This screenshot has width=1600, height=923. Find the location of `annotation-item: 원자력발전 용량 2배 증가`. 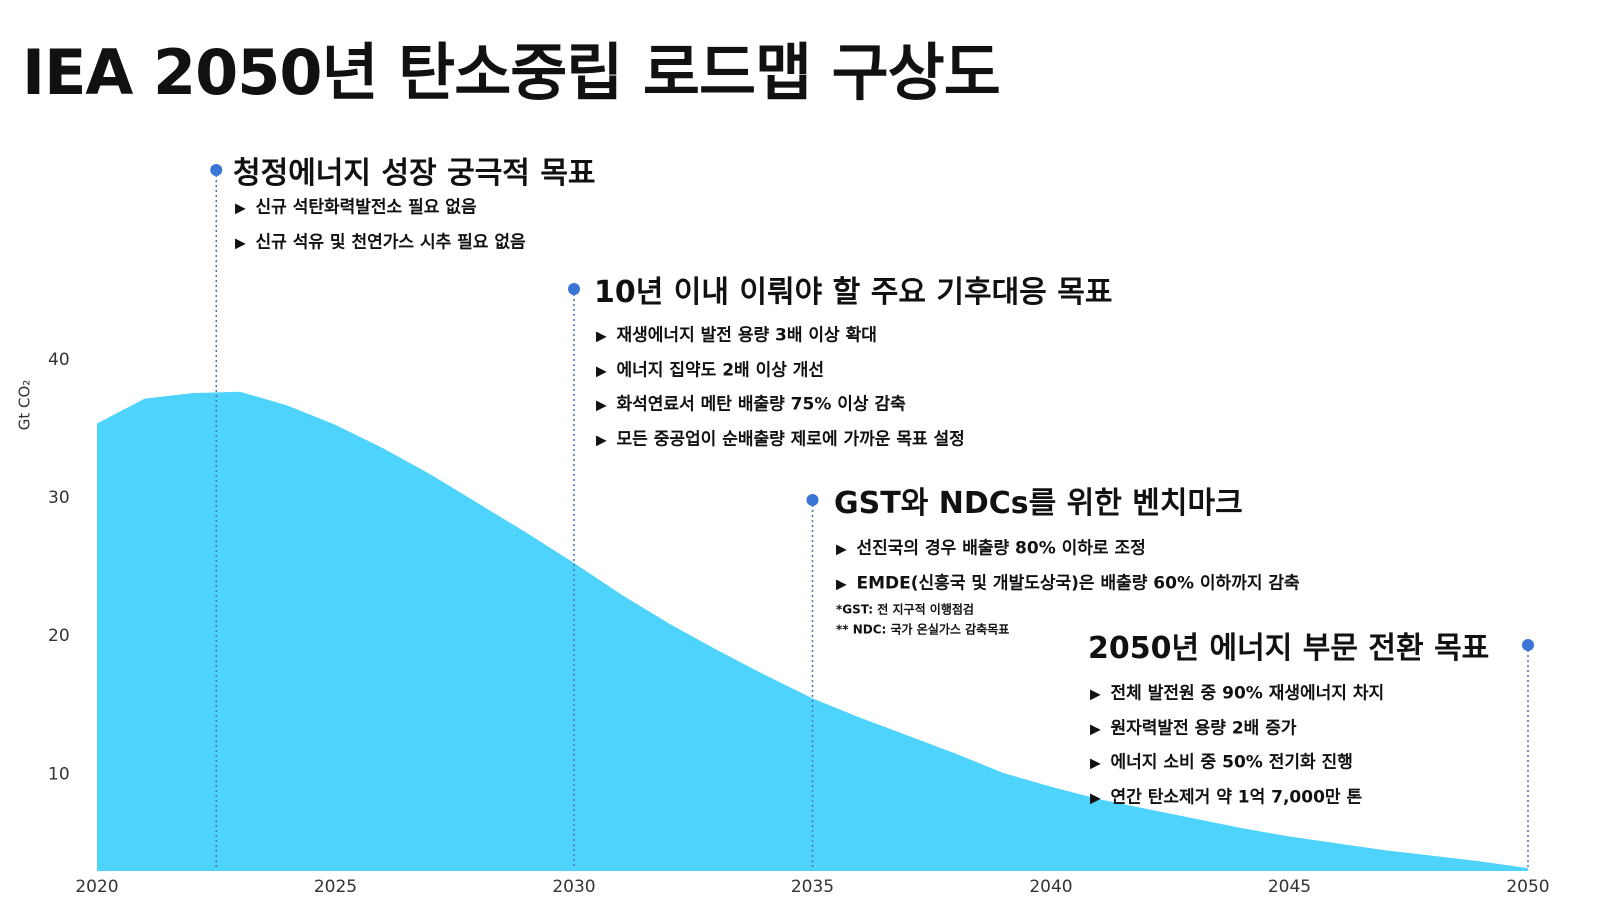

annotation-item: 원자력발전 용량 2배 증가 is located at coordinates (1193, 725).